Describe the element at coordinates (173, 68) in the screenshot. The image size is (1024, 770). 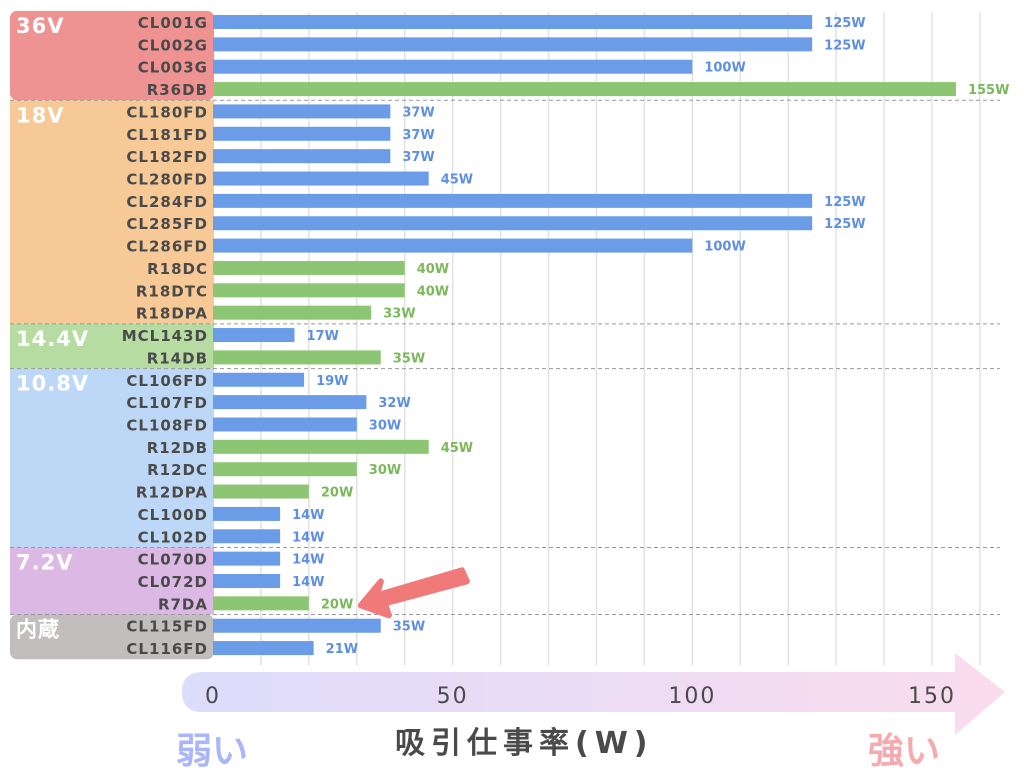
I see `model-label: CL003G` at that location.